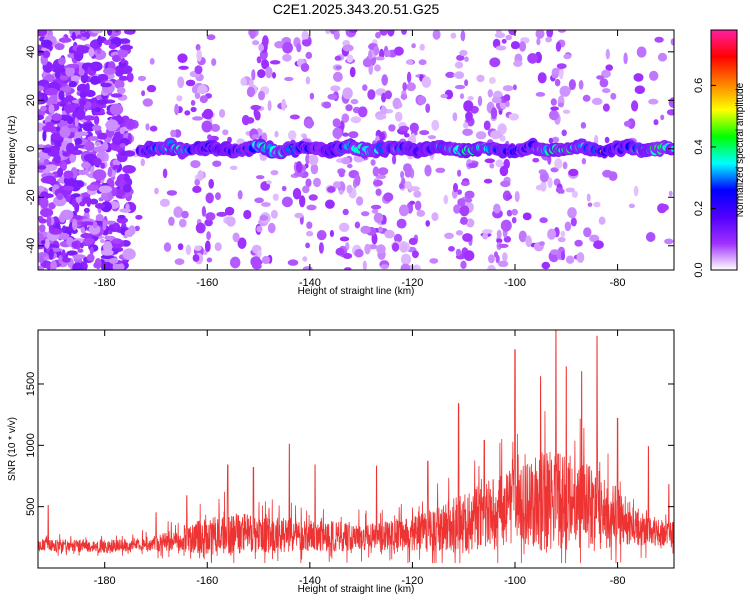 The image size is (750, 600). Describe the element at coordinates (310, 283) in the screenshot. I see `spectrogram-xtick-label: -140` at that location.